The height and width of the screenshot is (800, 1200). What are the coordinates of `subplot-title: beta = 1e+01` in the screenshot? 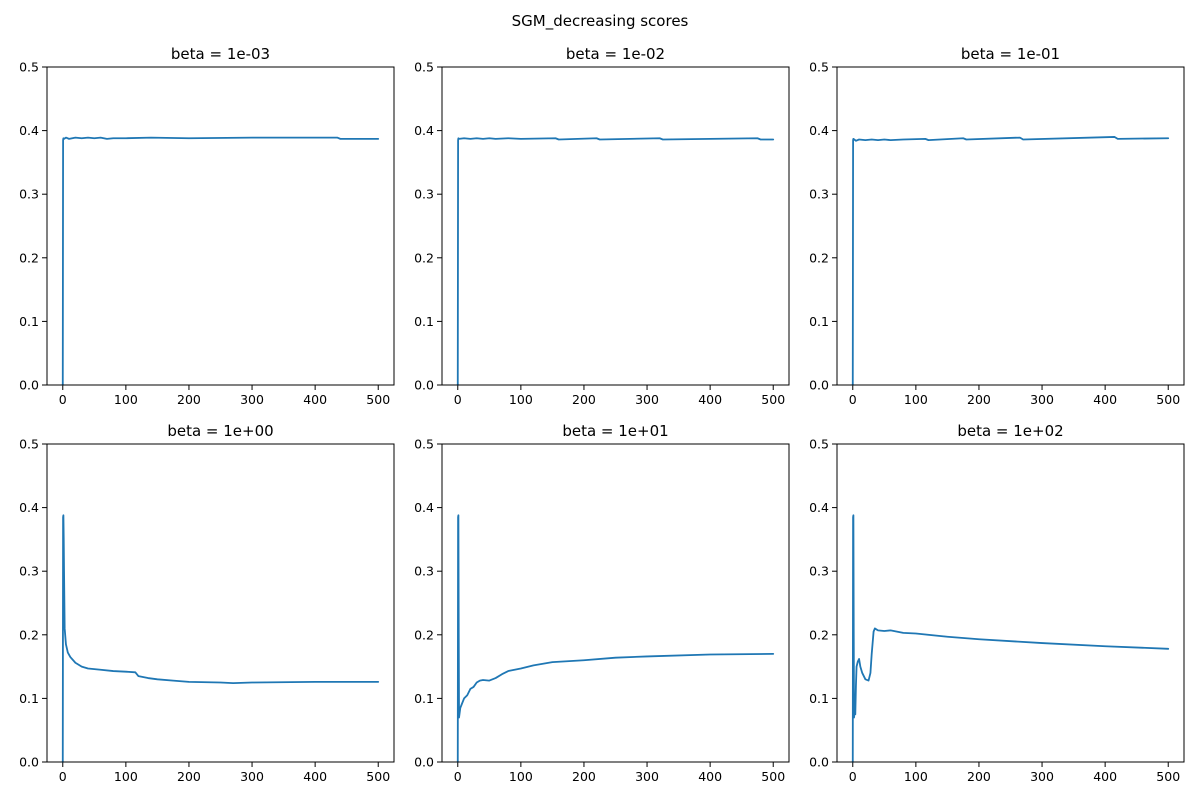 It's located at (615, 431).